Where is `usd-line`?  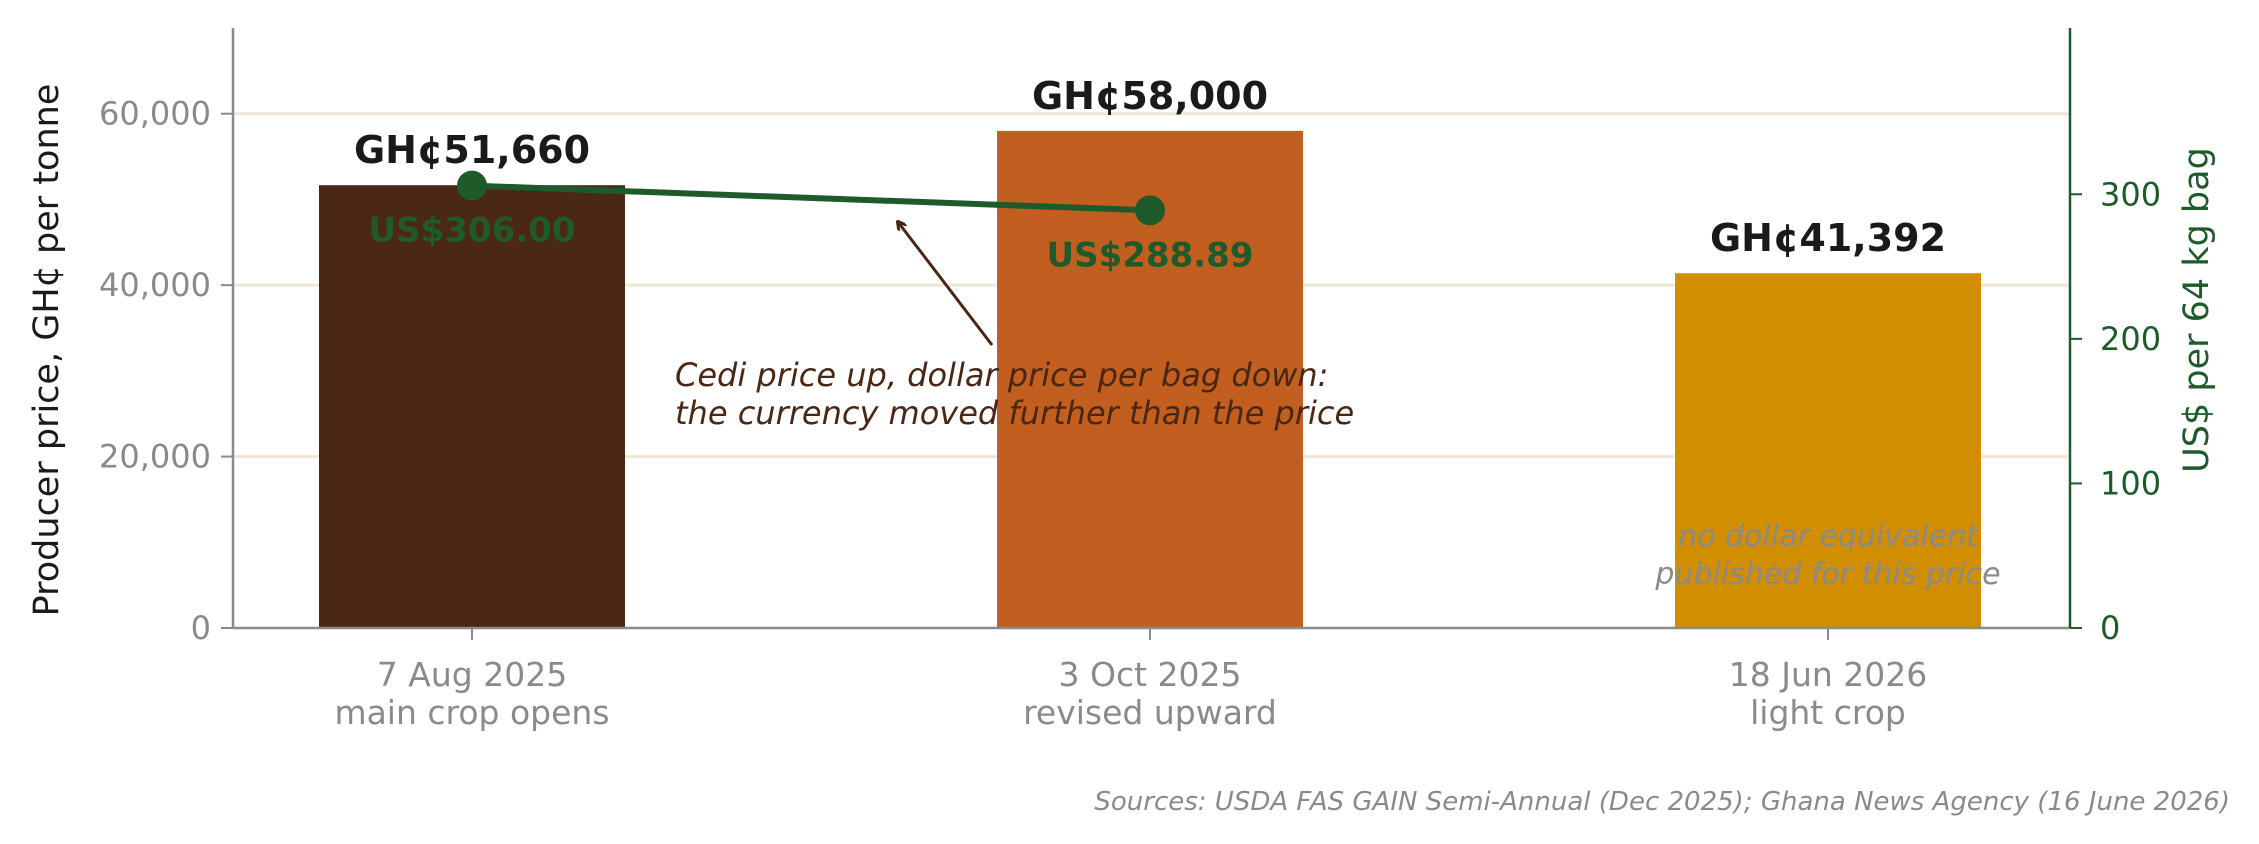
usd-line is located at coordinates (811, 258).